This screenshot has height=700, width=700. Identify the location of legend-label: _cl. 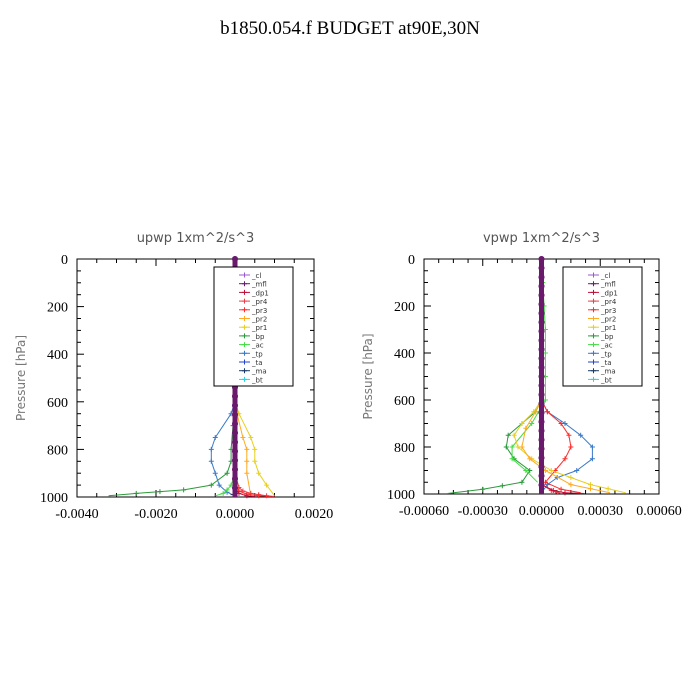
(256, 276).